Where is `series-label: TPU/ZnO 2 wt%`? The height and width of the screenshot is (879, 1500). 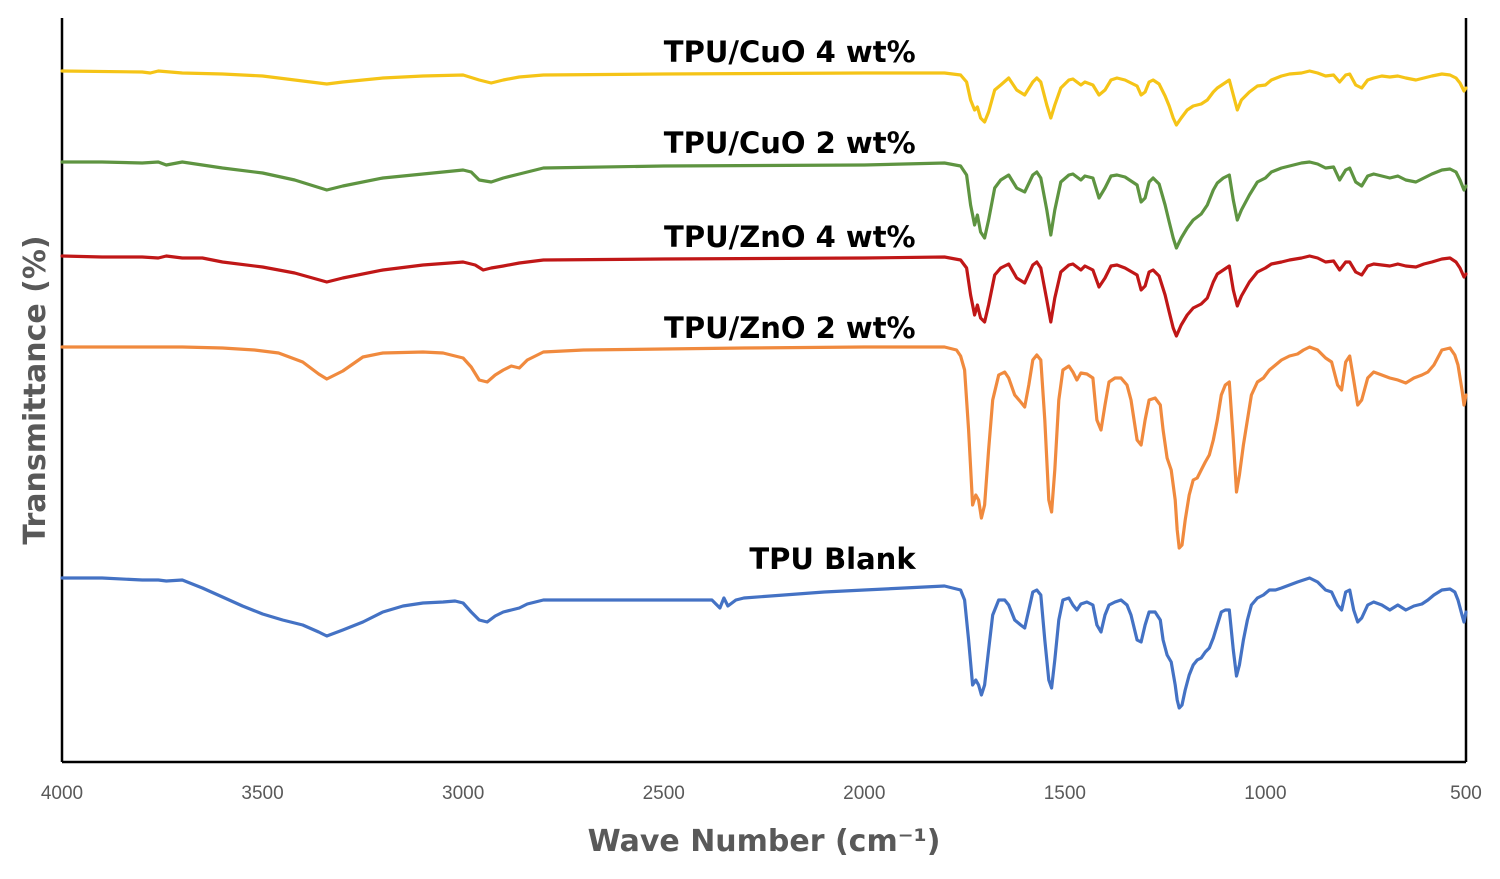 series-label: TPU/ZnO 2 wt% is located at coordinates (790, 328).